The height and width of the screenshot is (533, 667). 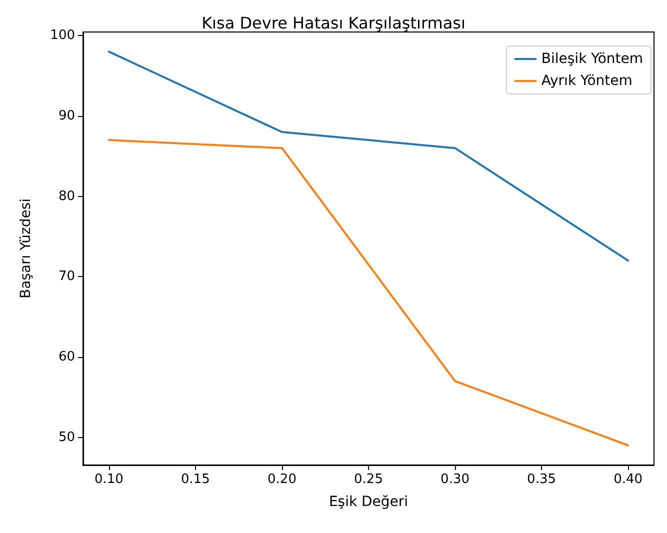 I want to click on y-axis-title: Başarı Yüzdesi, so click(x=26, y=248).